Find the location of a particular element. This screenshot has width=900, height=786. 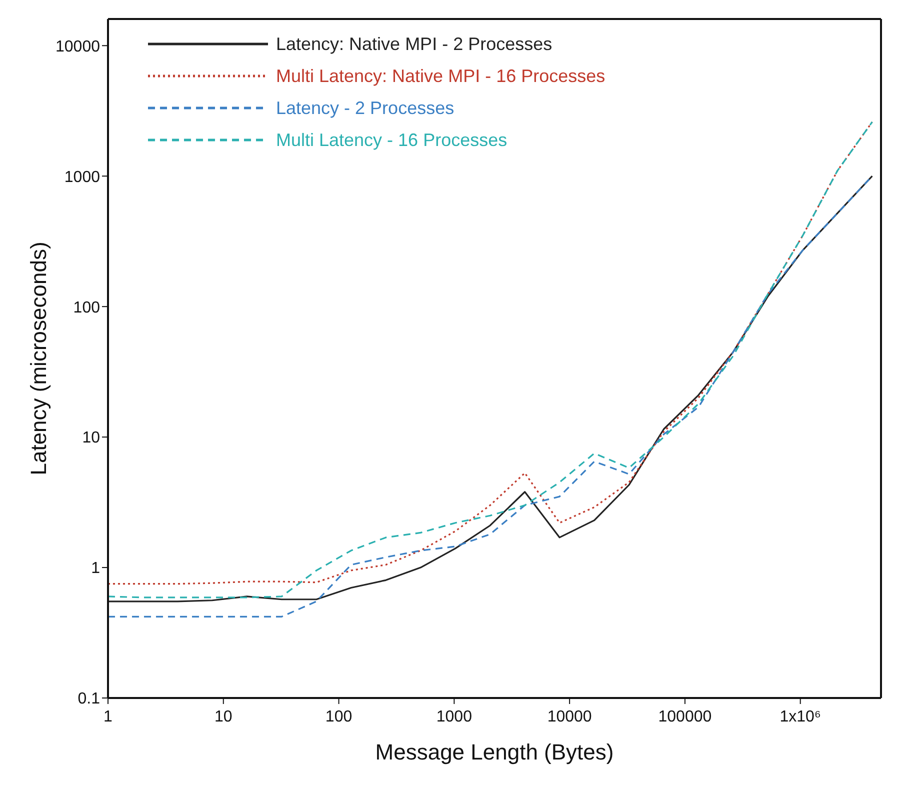

text: Multi Latency - 16 Processes is located at coordinates (392, 140).